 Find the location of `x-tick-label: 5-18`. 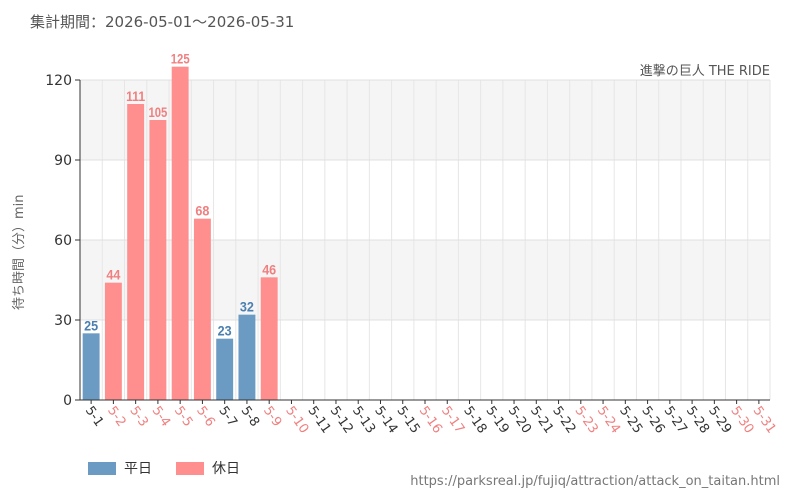

x-tick-label: 5-18 is located at coordinates (474, 420).